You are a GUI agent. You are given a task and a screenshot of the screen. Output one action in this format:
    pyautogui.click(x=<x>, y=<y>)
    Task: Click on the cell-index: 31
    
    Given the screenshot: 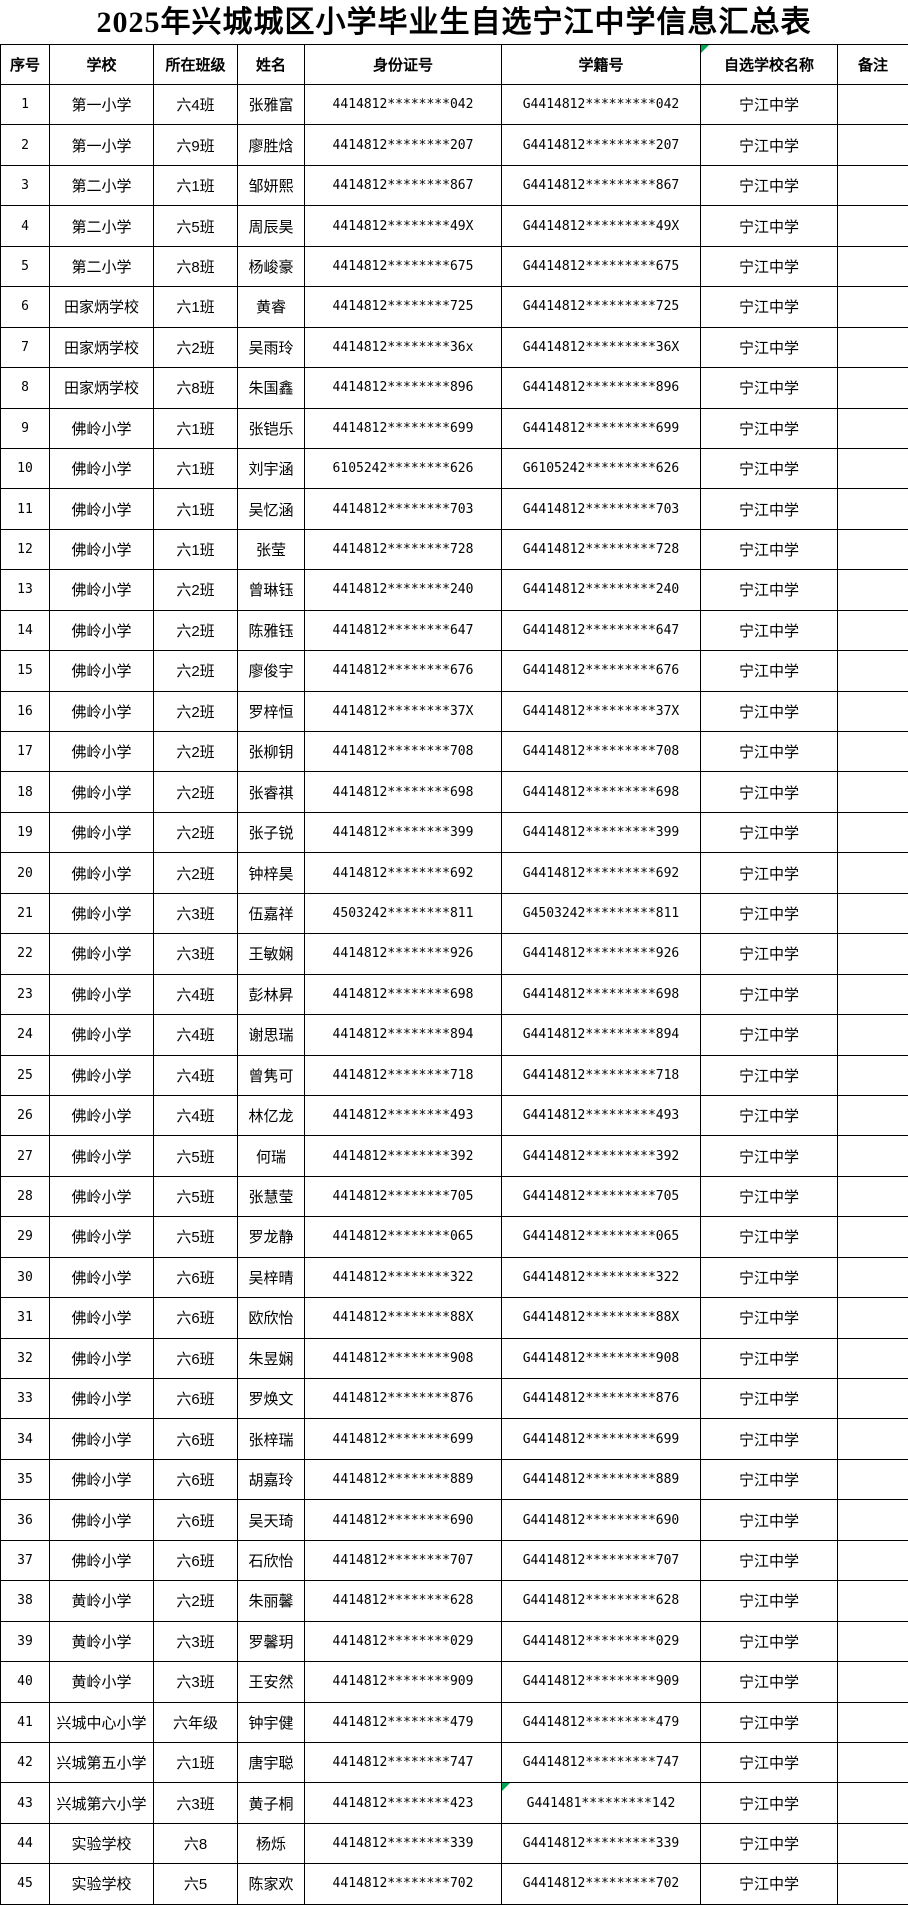 What is the action you would take?
    pyautogui.click(x=25, y=1318)
    